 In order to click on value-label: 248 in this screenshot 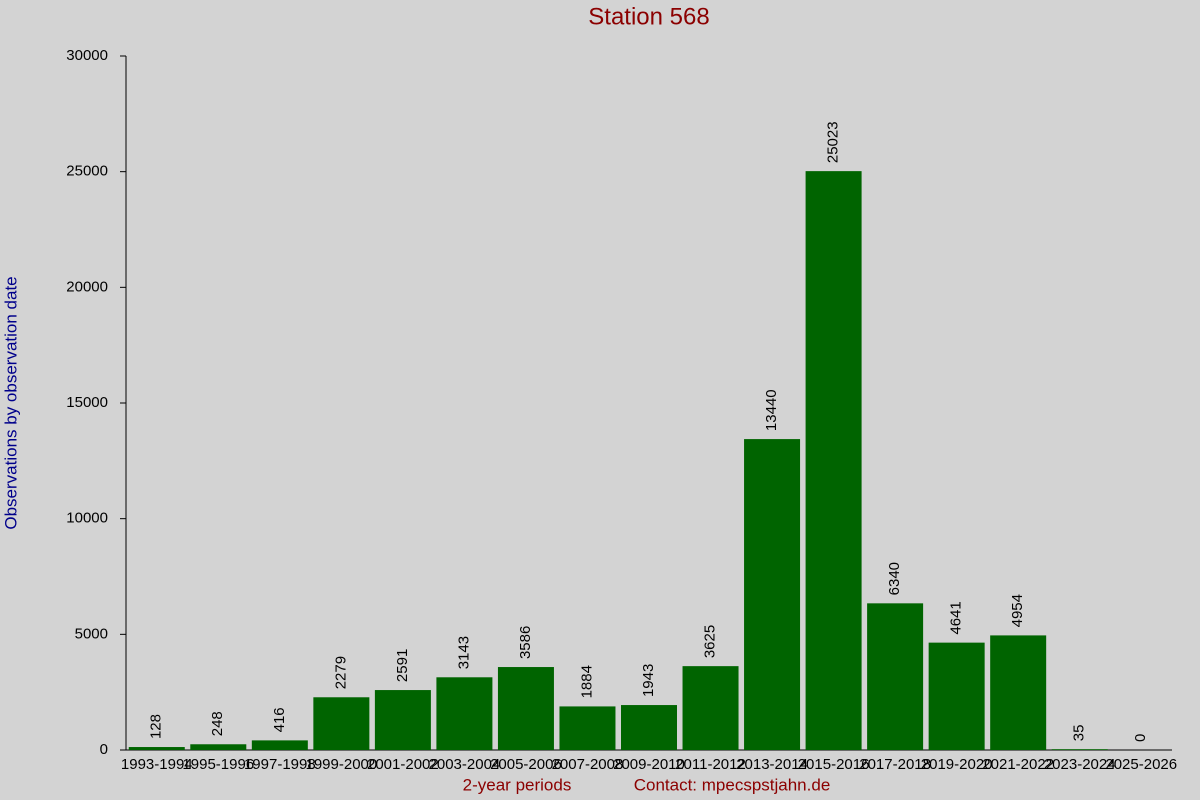, I will do `click(217, 723)`.